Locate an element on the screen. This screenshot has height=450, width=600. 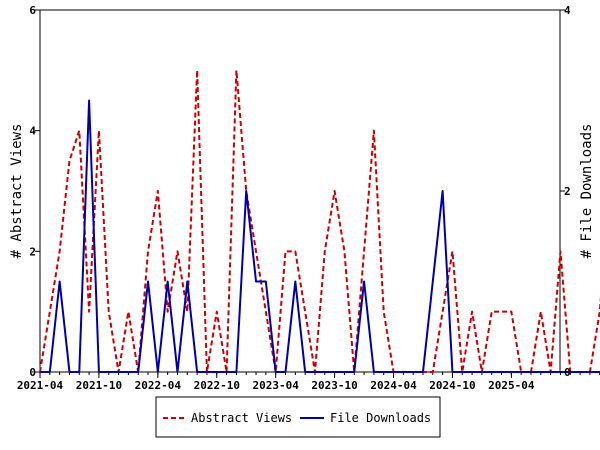
x-tick-label: 2022-10 is located at coordinates (217, 385).